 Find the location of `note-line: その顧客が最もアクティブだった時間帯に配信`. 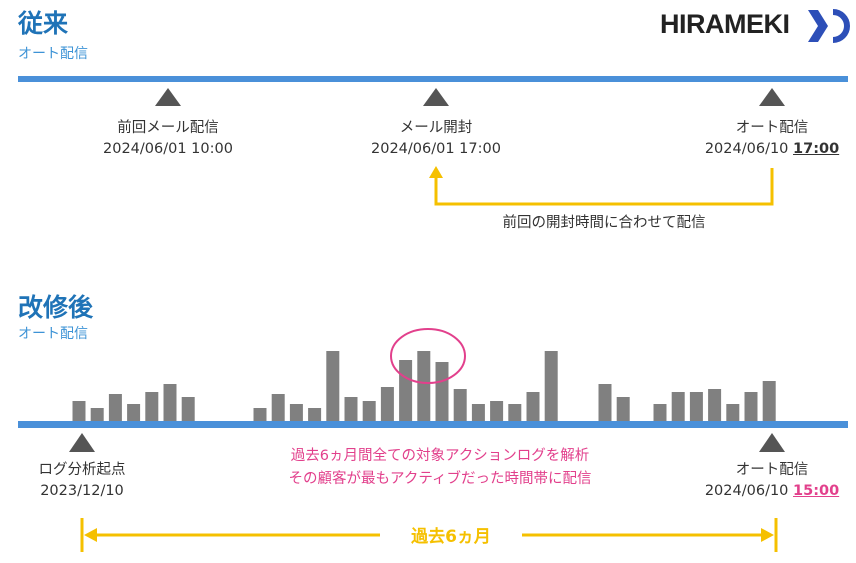

note-line: その顧客が最もアクティブだった時間帯に配信 is located at coordinates (440, 479).